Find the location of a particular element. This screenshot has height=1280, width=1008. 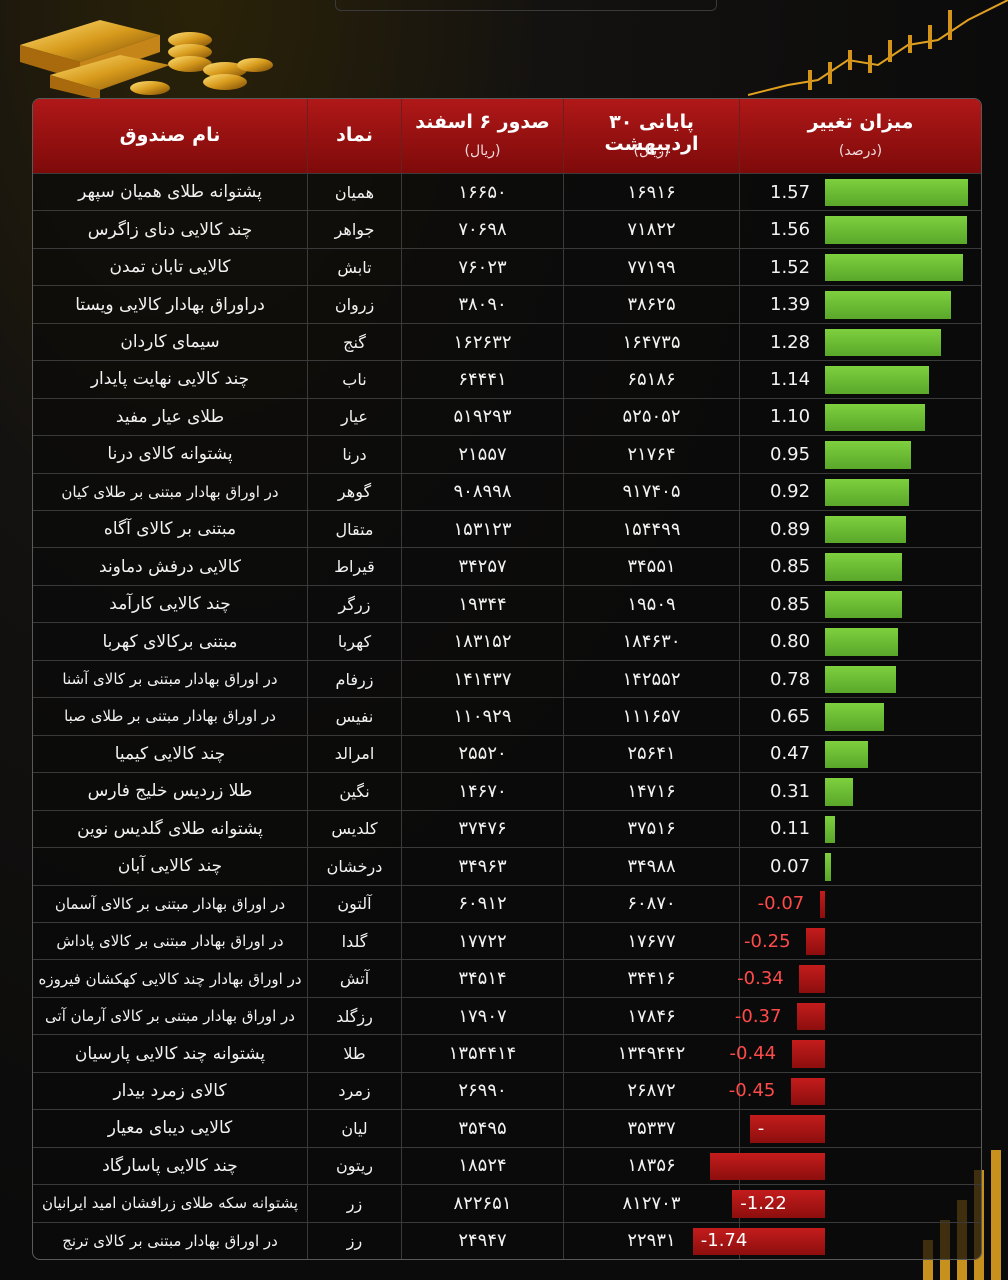

symbol-cell: عیار is located at coordinates (354, 417).